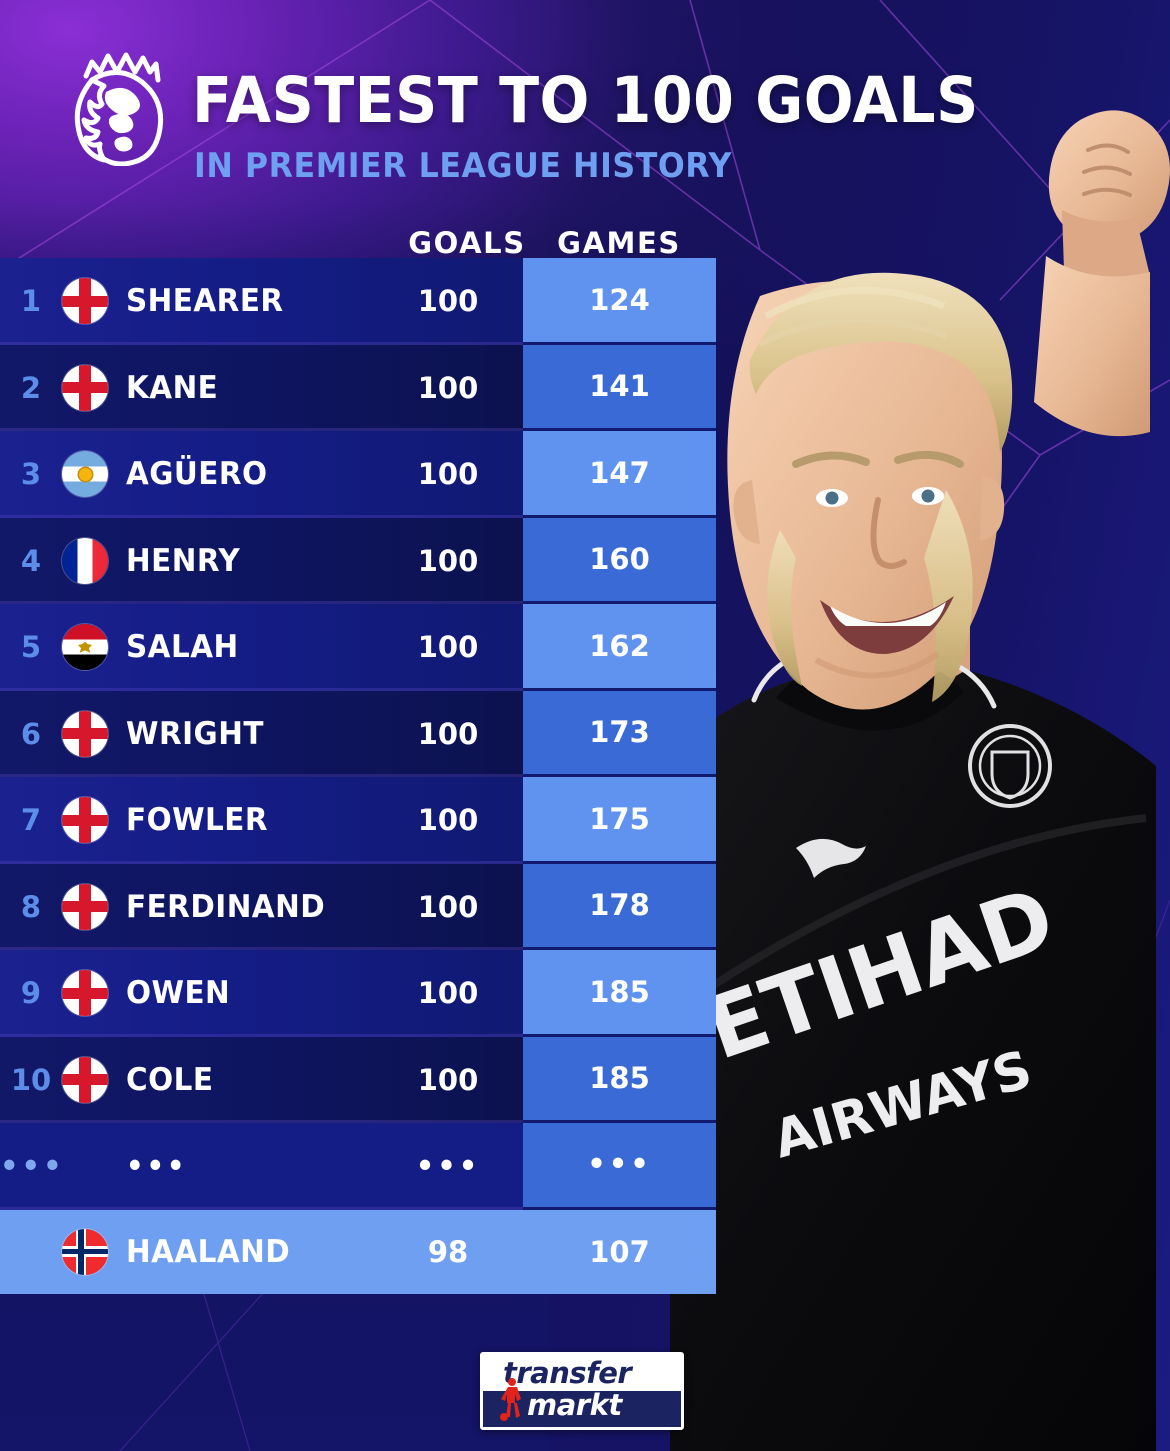 Image resolution: width=1170 pixels, height=1451 pixels. Describe the element at coordinates (205, 301) in the screenshot. I see `player-name: SHEARER` at that location.